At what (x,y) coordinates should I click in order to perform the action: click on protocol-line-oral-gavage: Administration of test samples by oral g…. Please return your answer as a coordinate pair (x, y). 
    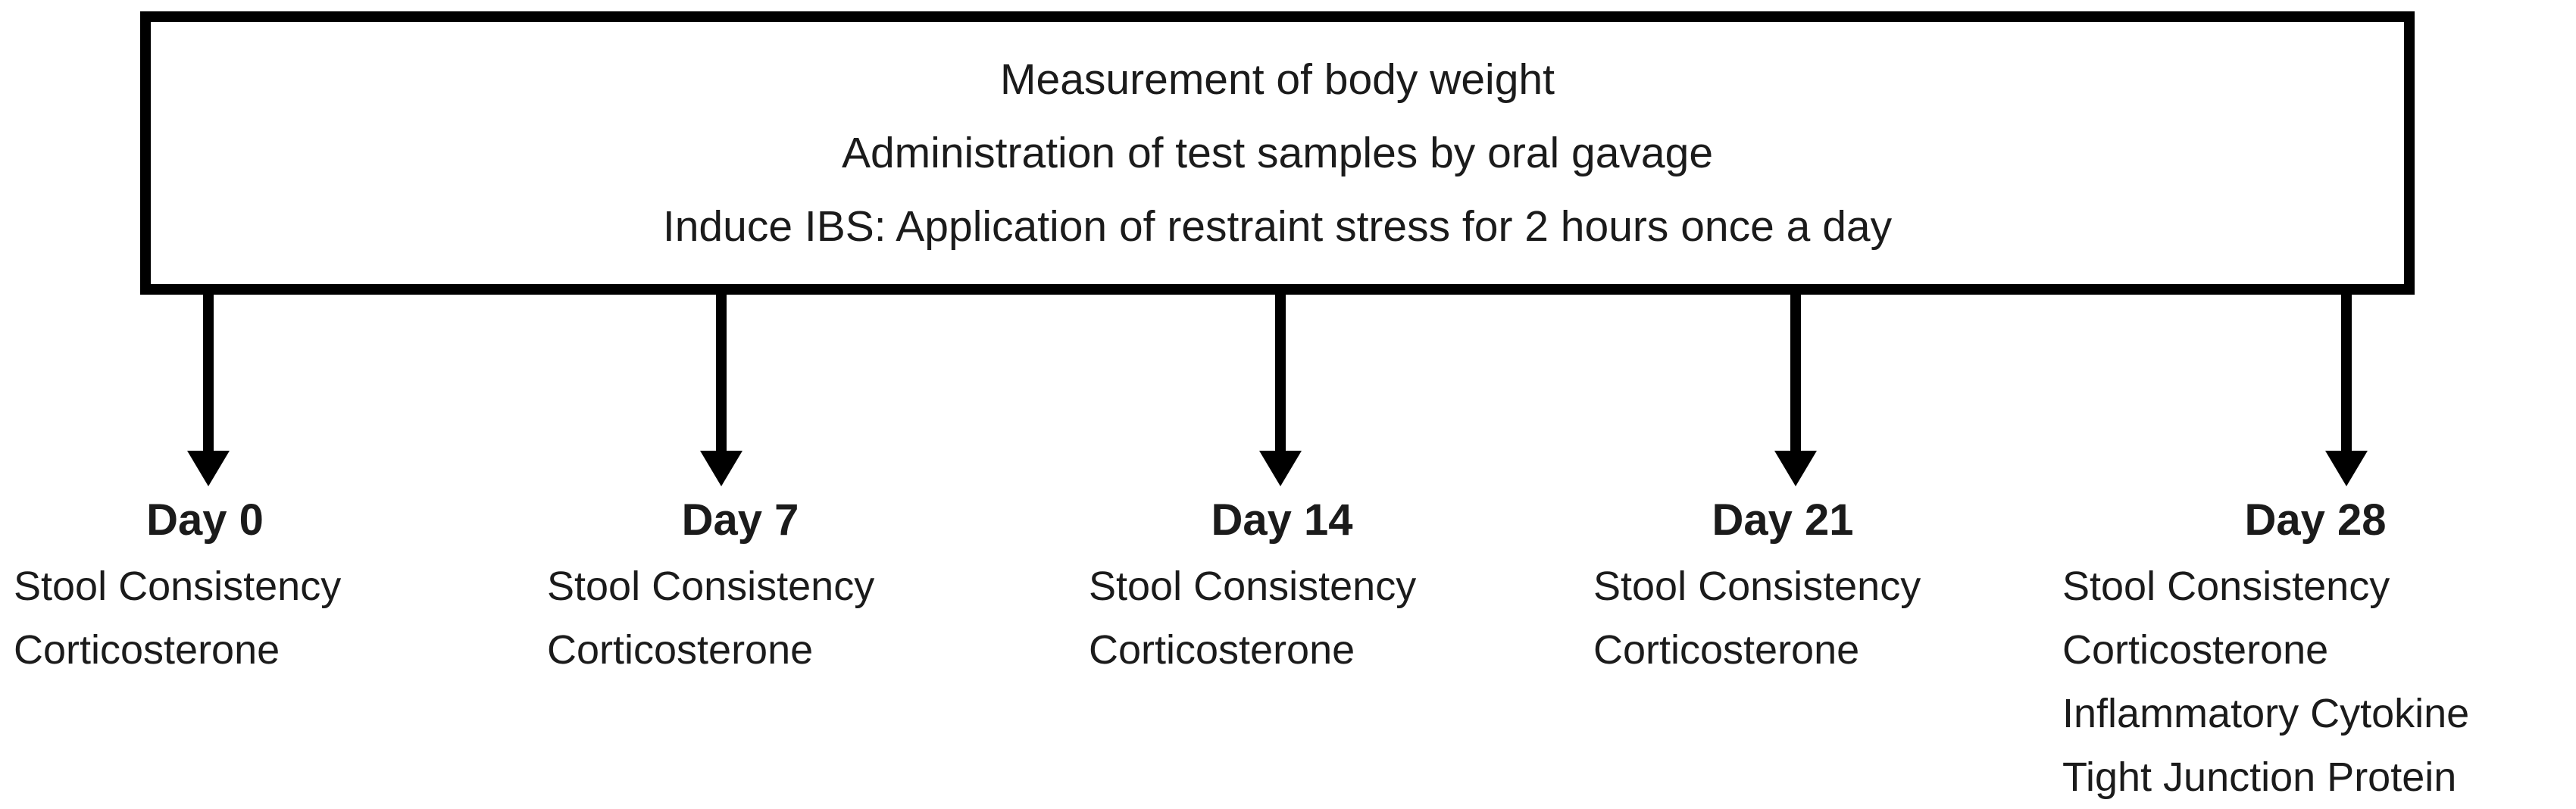
    Looking at the image, I should click on (1277, 152).